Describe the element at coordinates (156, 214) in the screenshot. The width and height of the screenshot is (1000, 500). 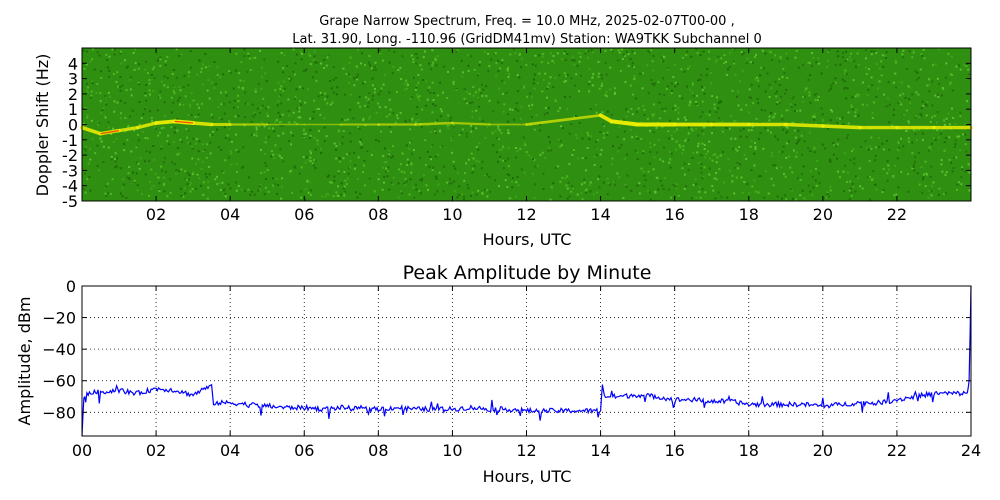
I see `spectrogram-x-tick-label: 02` at that location.